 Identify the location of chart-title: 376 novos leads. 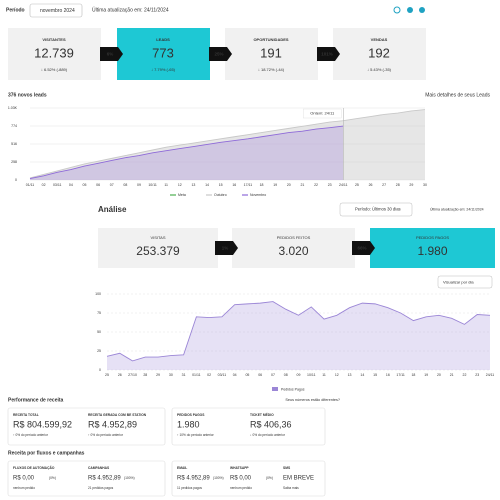
(27, 95).